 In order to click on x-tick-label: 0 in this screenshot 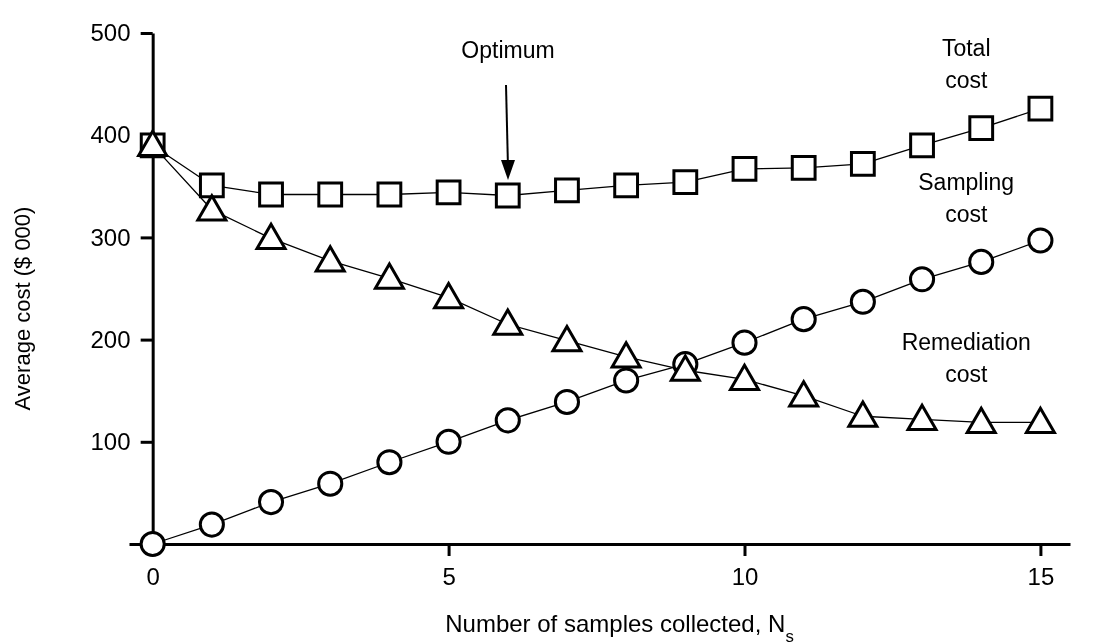, I will do `click(153, 577)`.